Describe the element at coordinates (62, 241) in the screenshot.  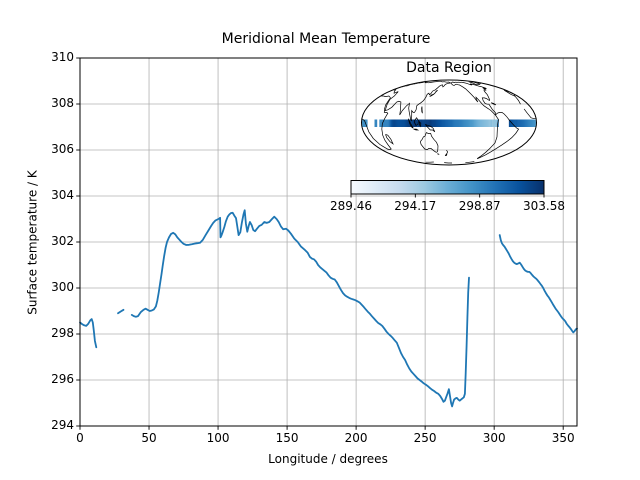
I see `y-tick-label: 302` at that location.